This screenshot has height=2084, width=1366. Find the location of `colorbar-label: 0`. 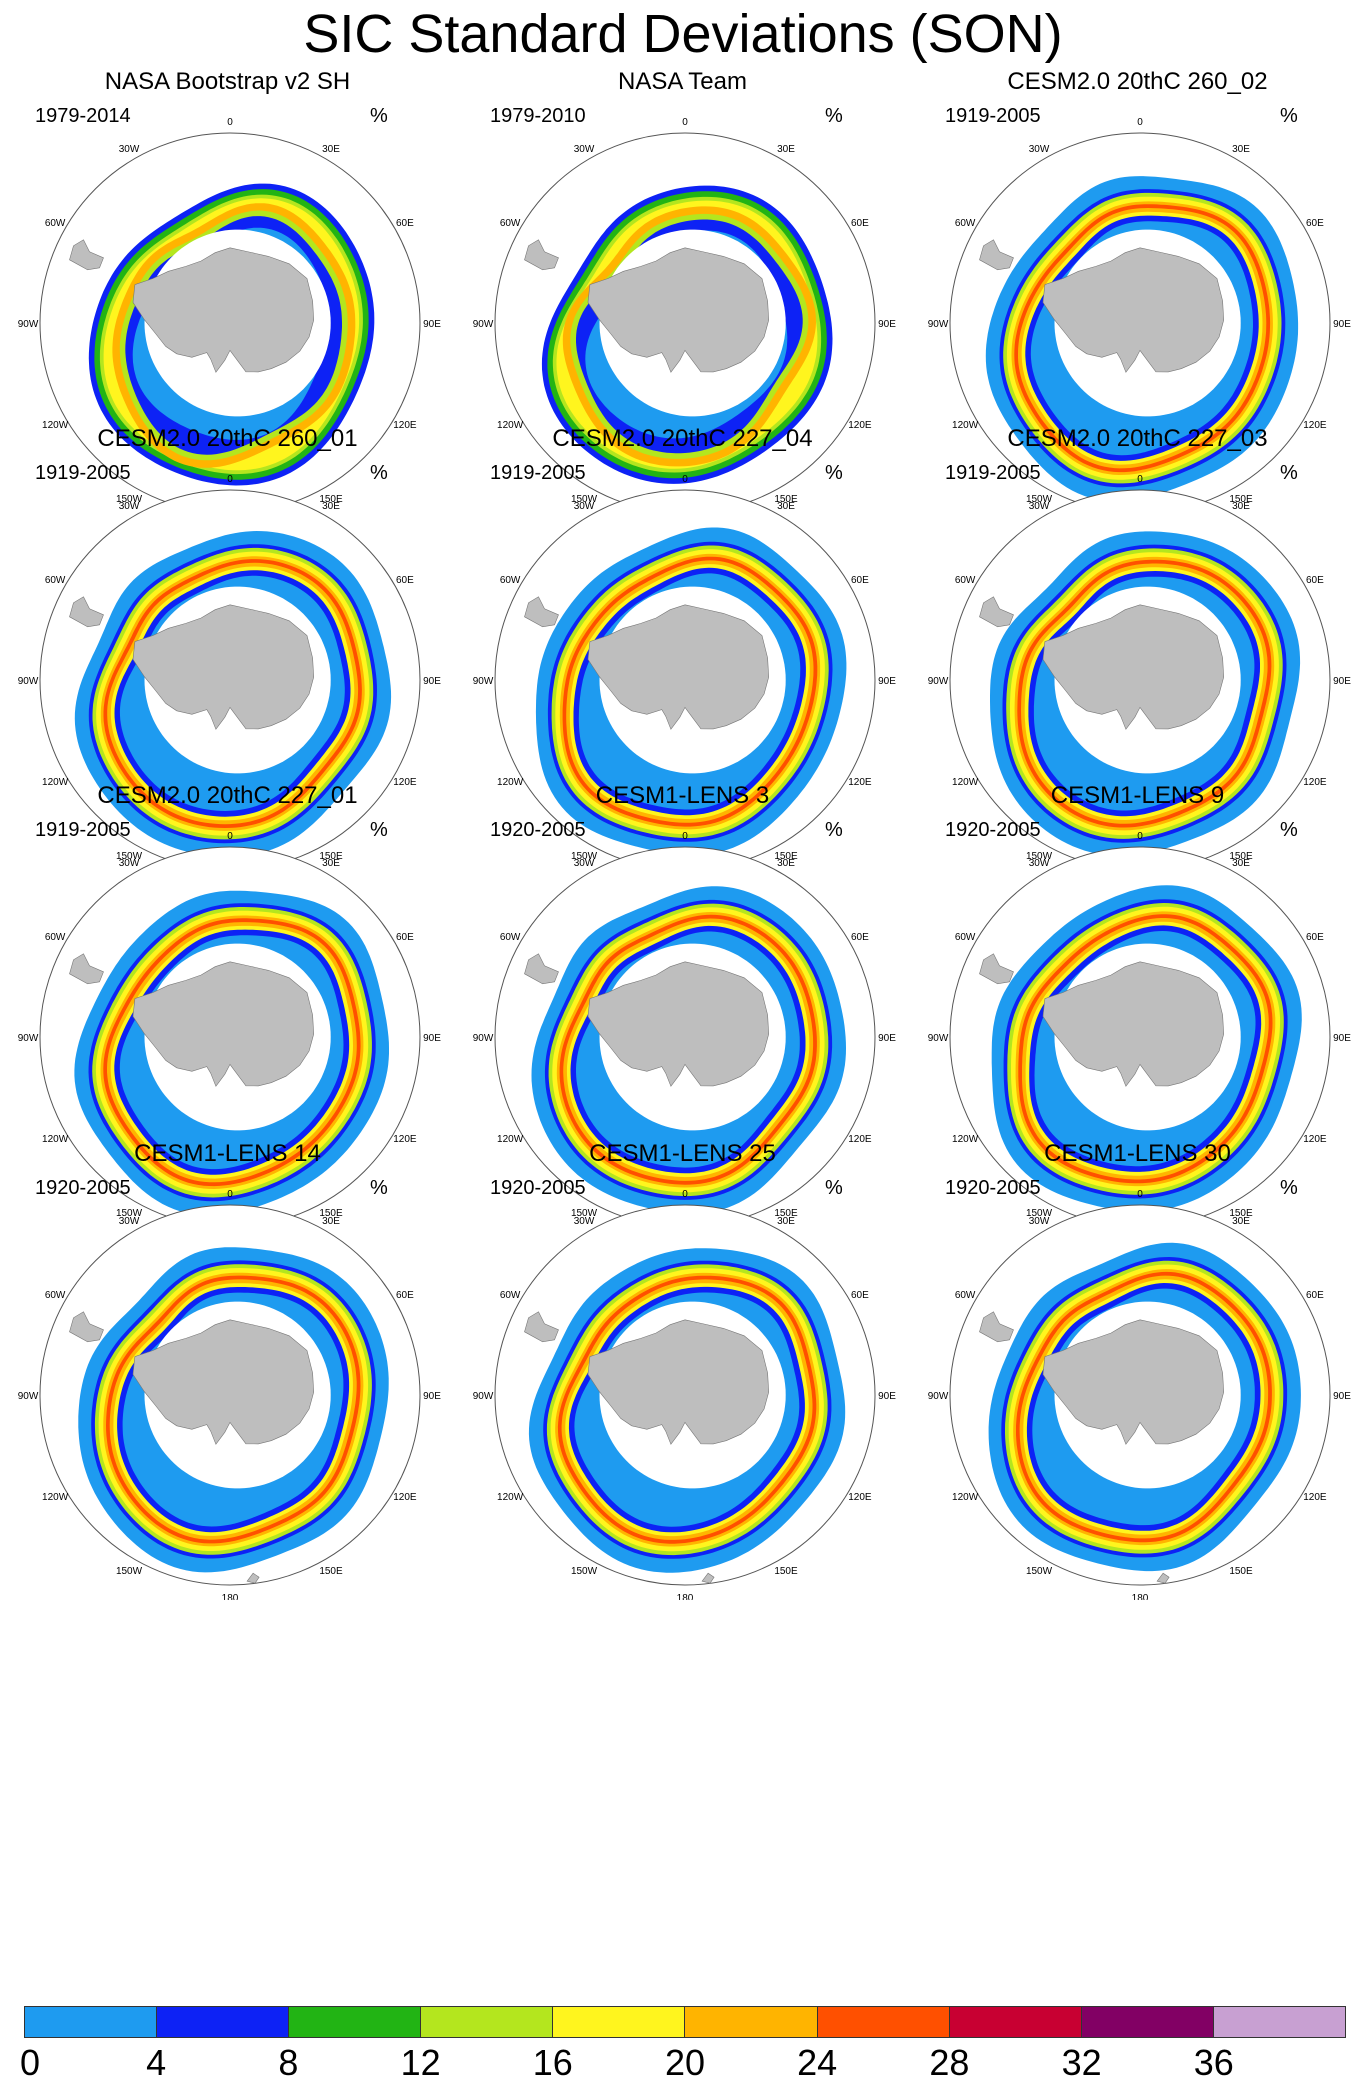

colorbar-label: 0 is located at coordinates (30, 2062).